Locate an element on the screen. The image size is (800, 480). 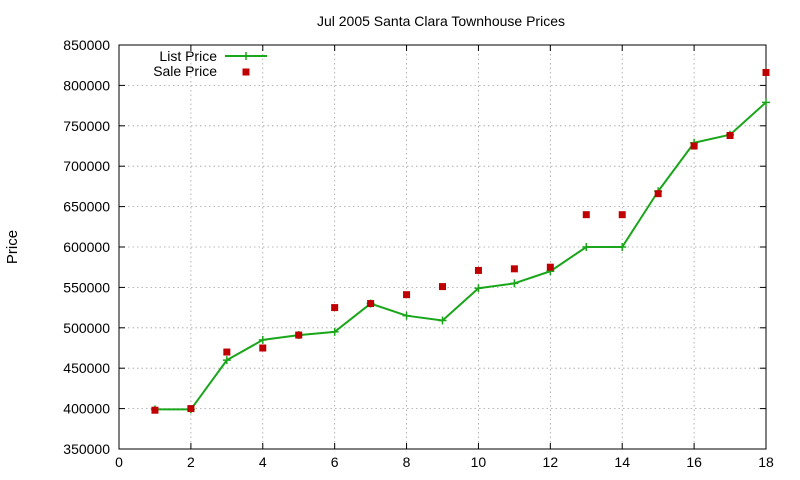
legend: List Price Sale Price is located at coordinates (210, 63).